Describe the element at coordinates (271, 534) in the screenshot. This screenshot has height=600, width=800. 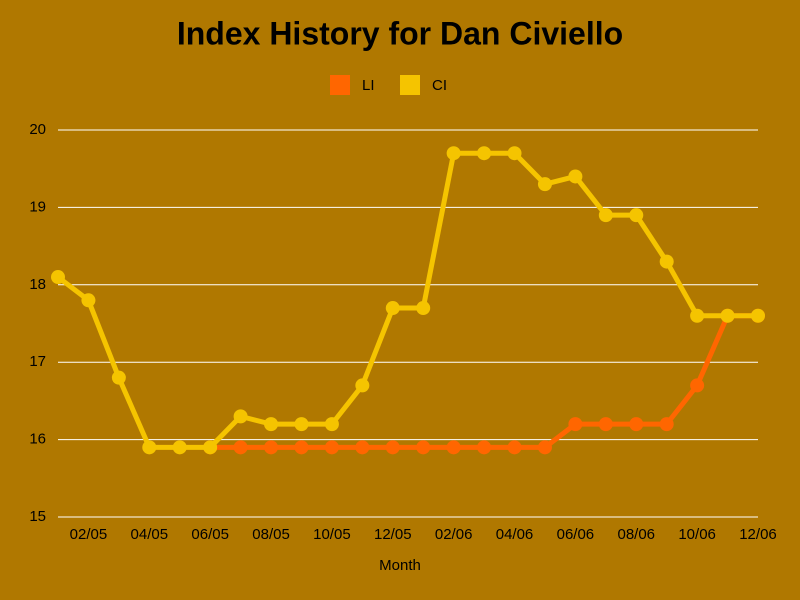
I see `x-tick-label: 08/05` at that location.